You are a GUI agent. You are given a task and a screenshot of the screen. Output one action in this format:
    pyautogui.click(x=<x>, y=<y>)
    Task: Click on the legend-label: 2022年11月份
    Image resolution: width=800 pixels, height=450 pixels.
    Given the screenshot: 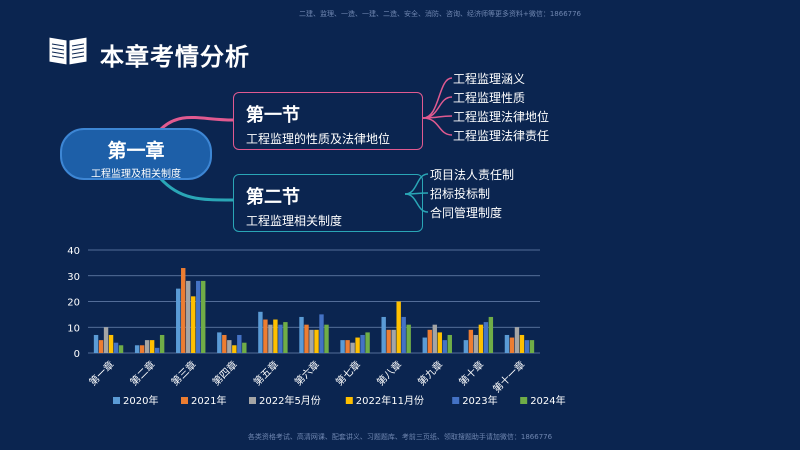 What is the action you would take?
    pyautogui.click(x=390, y=400)
    